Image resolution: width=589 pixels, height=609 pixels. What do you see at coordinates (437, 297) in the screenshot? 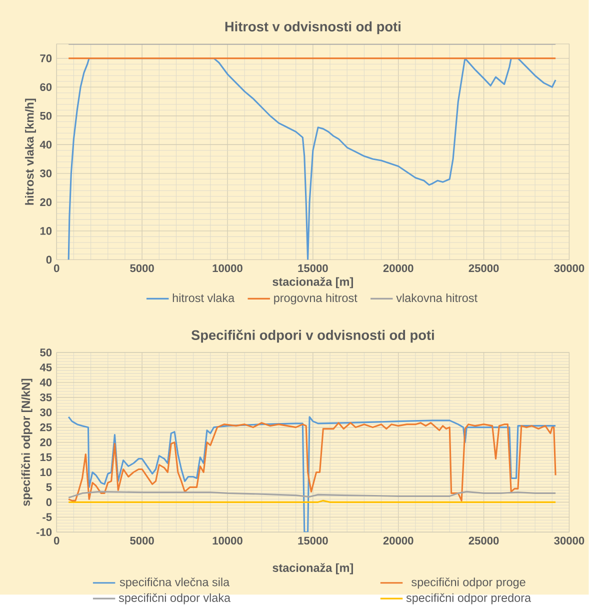
I see `legend-label: vlakovna hitrost` at bounding box center [437, 297].